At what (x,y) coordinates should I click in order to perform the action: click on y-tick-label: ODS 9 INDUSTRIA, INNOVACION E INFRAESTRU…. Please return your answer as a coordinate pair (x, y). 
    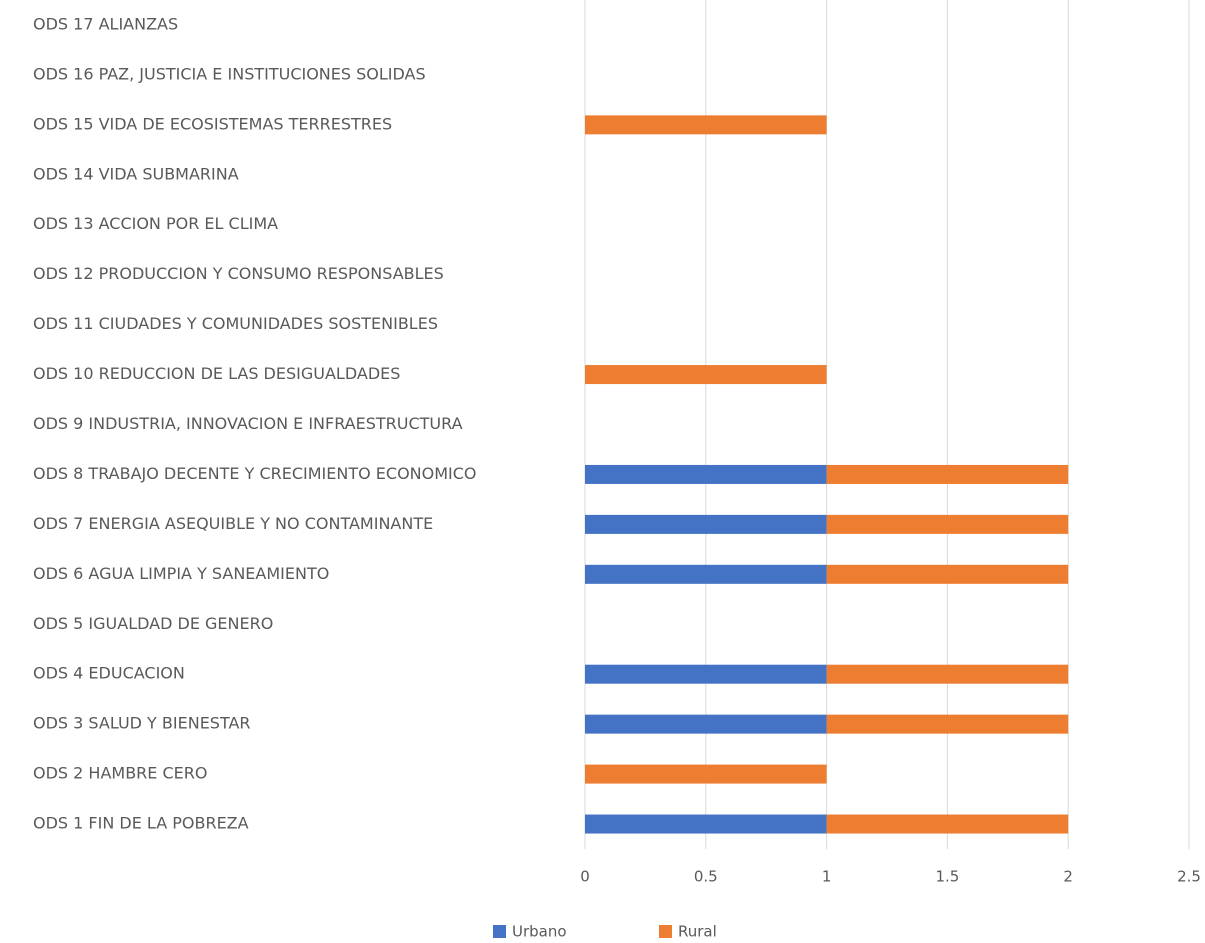
    Looking at the image, I should click on (248, 423).